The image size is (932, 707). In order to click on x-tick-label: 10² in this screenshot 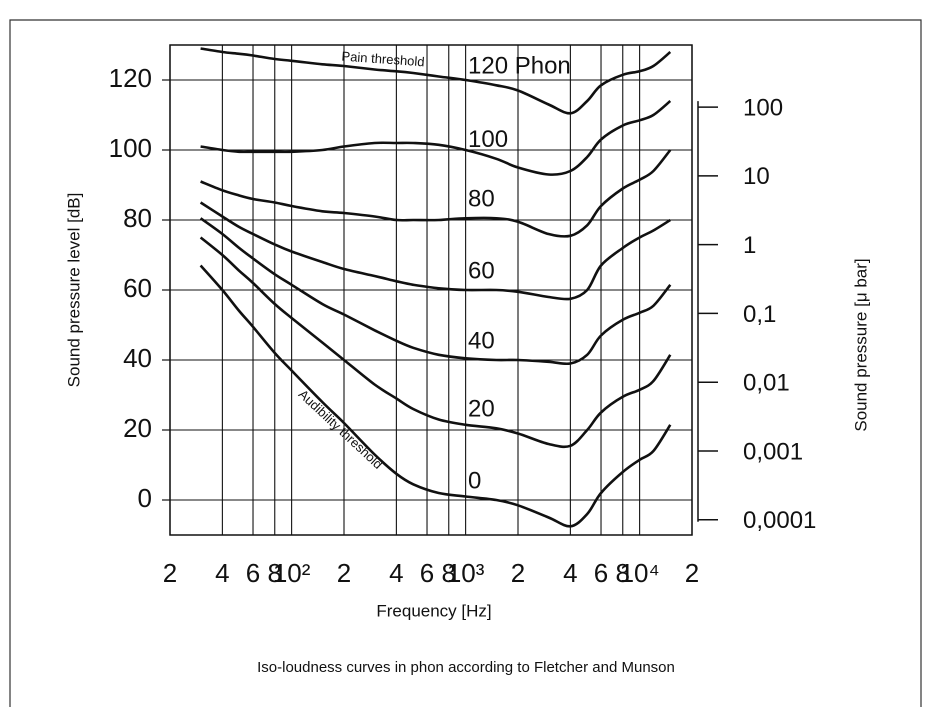, I will do `click(292, 573)`.